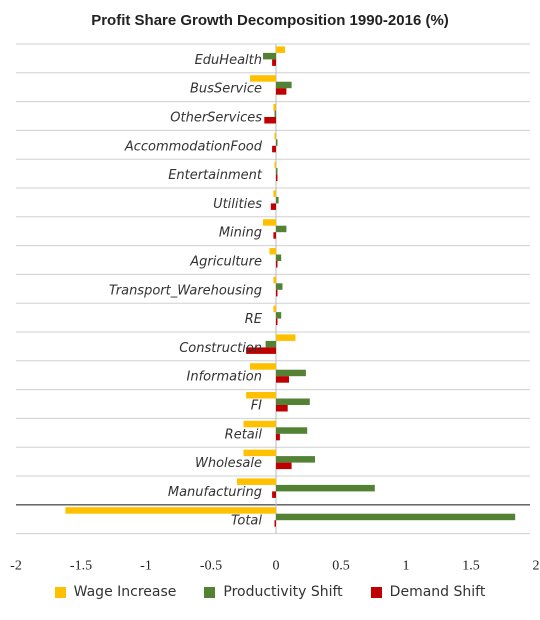 The image size is (540, 620). Describe the element at coordinates (254, 319) in the screenshot. I see `category-label: RE` at that location.